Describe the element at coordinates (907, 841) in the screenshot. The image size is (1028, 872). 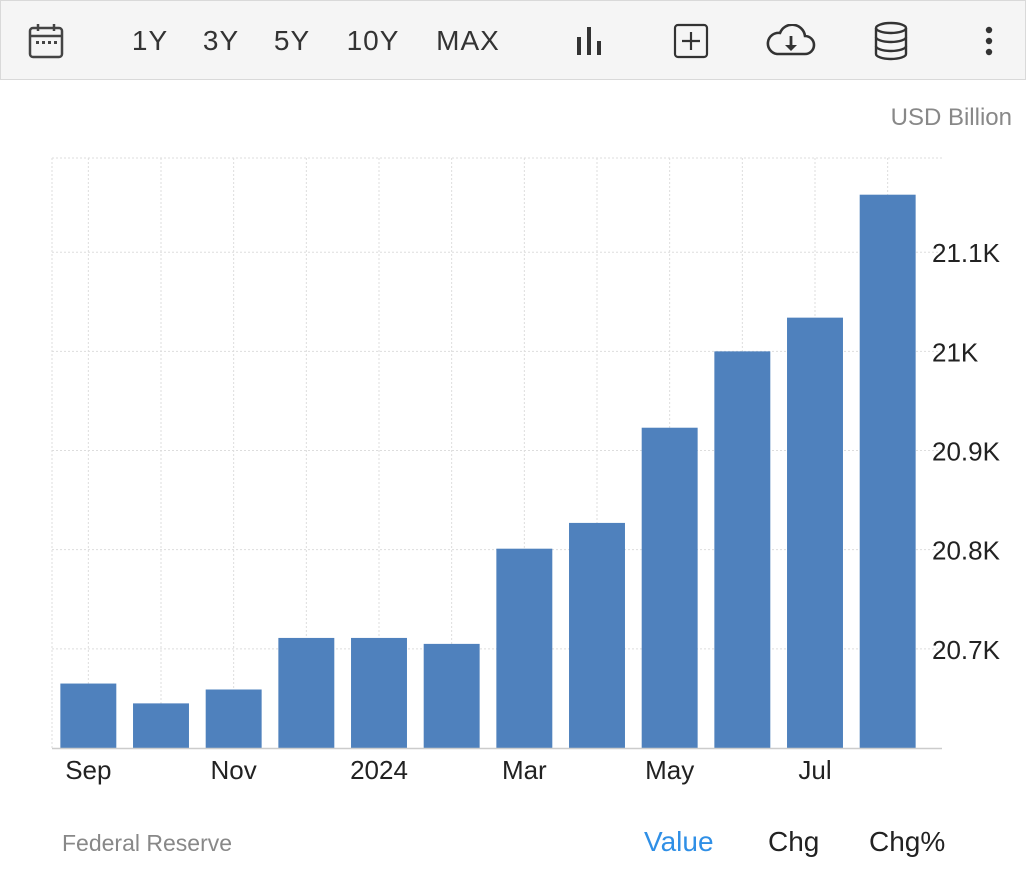
I see `tab-chg-percent: Chg%` at that location.